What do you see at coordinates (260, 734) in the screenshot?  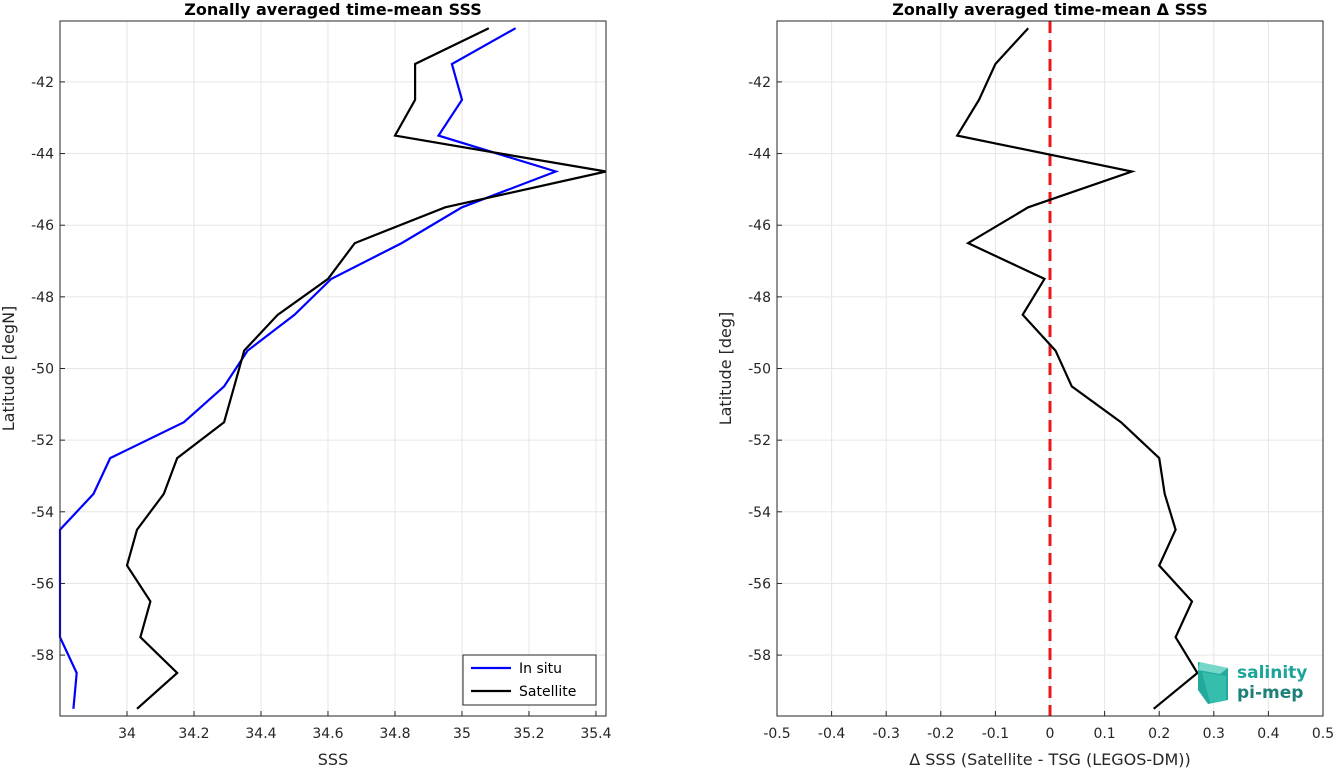 I see `x-tick-label: 34.4` at bounding box center [260, 734].